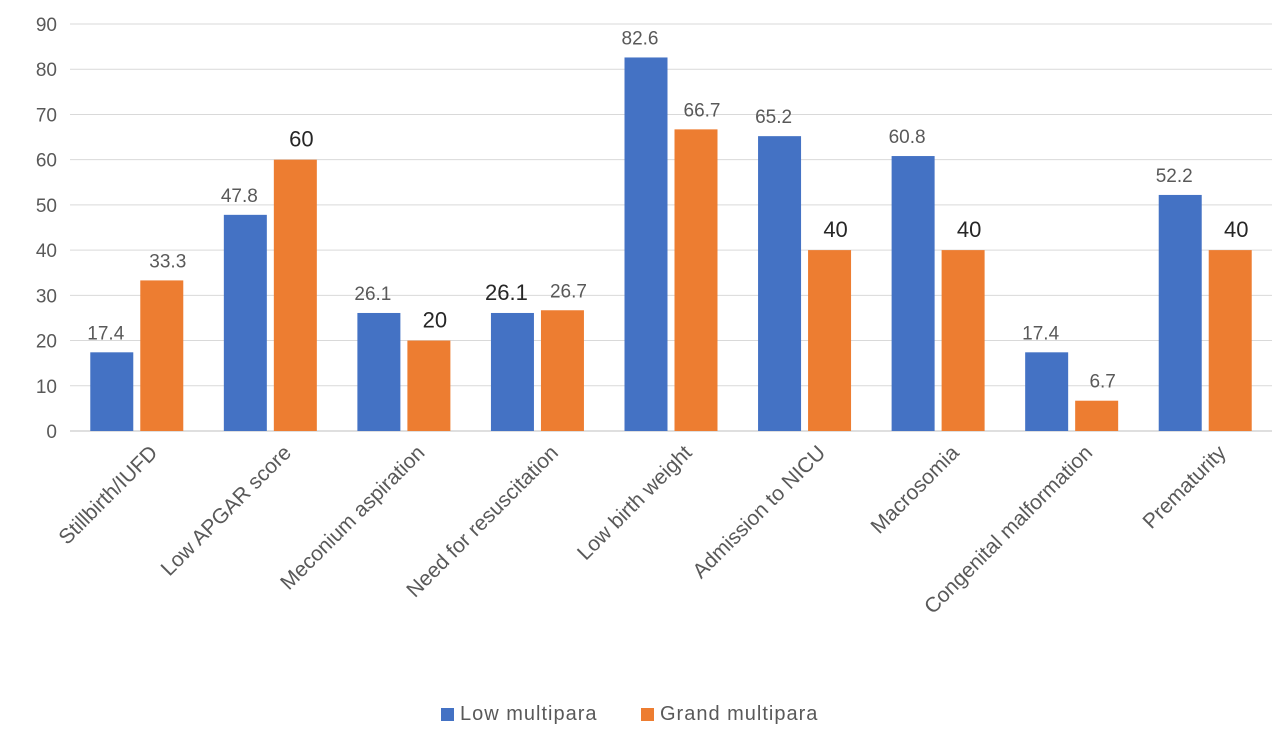 This screenshot has height=736, width=1278. What do you see at coordinates (529, 714) in the screenshot?
I see `legend-label-low-multipara: Low multipara` at bounding box center [529, 714].